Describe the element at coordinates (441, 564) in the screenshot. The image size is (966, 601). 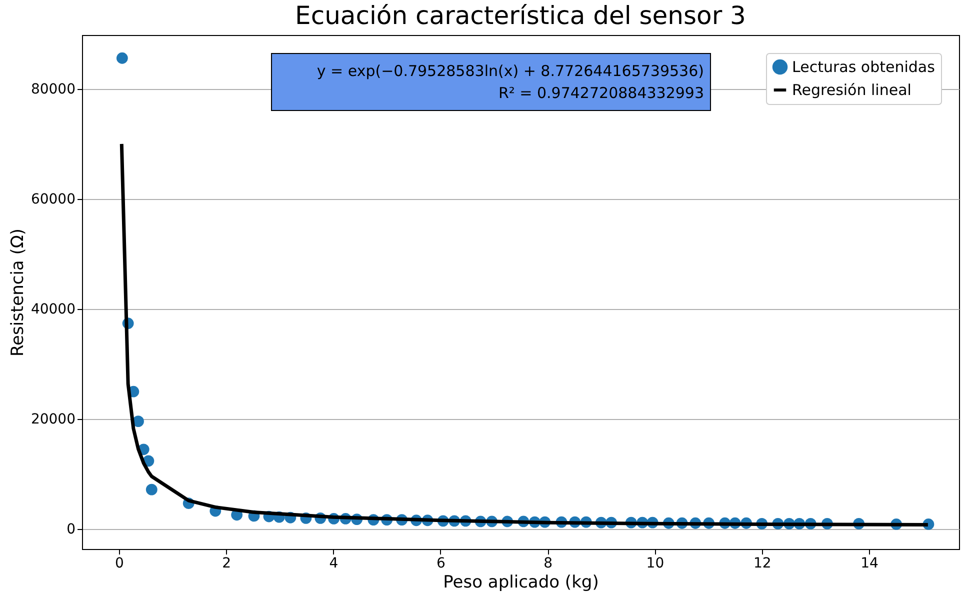
I see `x-tick-label: 6` at that location.